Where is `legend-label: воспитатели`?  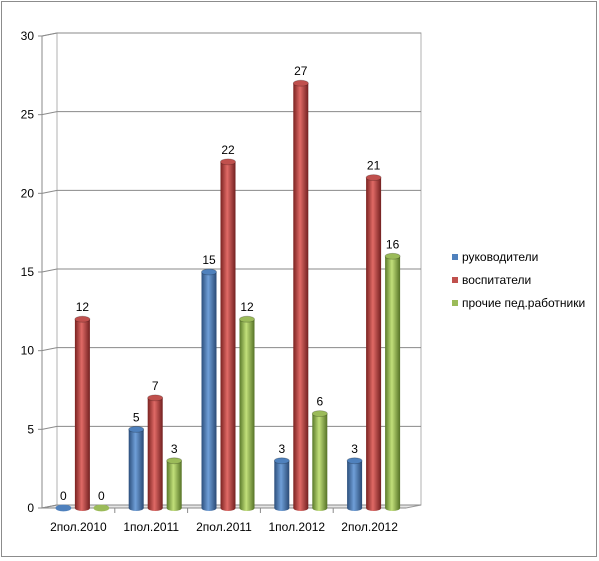
legend-label: воспитатели is located at coordinates (496, 280).